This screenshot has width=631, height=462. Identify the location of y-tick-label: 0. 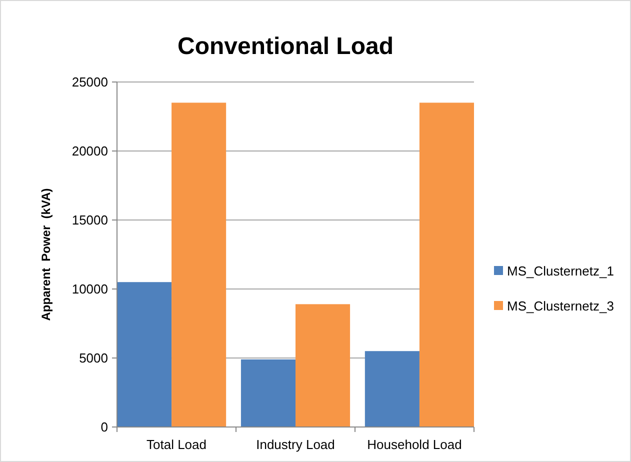
(104, 427).